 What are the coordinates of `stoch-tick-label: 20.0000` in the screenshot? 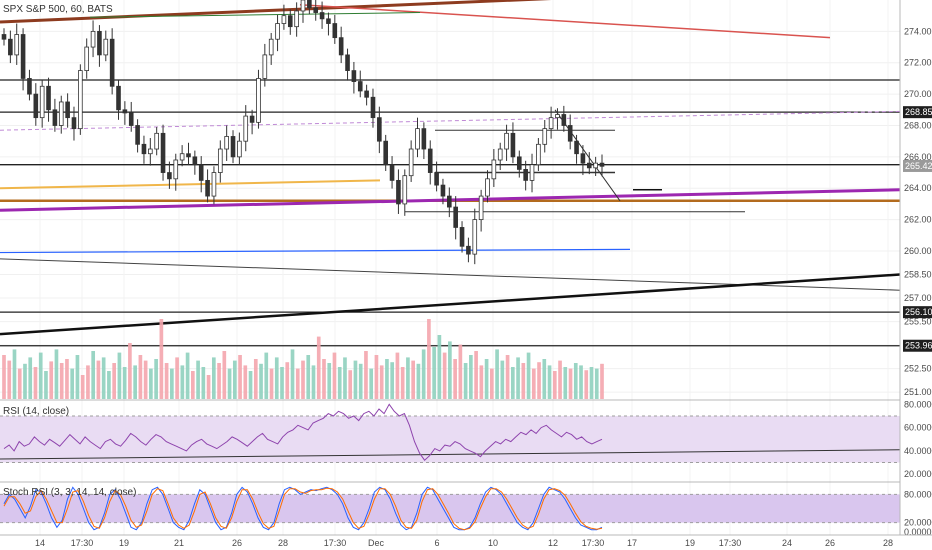 It's located at (918, 523).